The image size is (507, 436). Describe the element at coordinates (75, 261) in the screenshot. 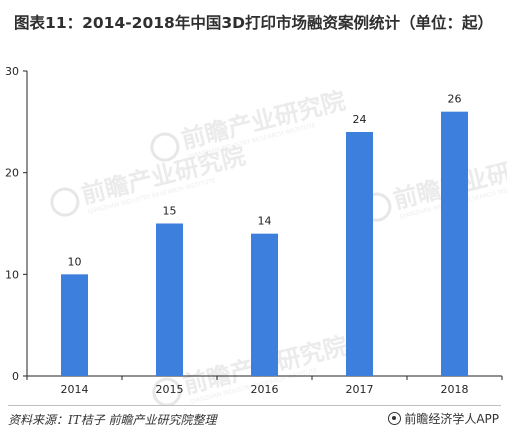

I see `data-label-2014: 10` at that location.